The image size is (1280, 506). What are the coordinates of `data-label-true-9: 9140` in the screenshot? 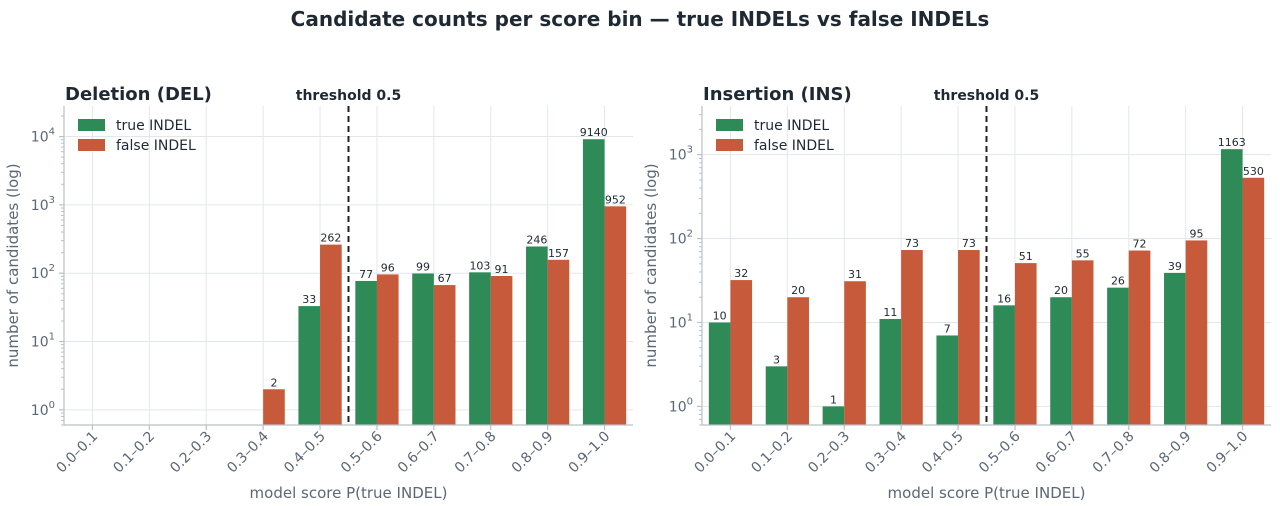 It's located at (594, 132).